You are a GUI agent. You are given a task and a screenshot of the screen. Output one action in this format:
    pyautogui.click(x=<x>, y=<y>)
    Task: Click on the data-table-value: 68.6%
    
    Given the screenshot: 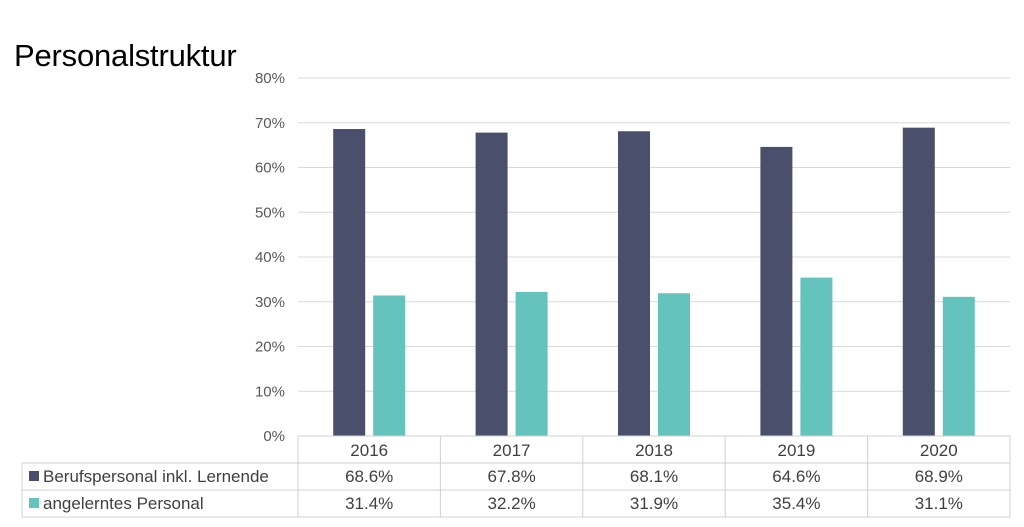 What is the action you would take?
    pyautogui.click(x=369, y=476)
    